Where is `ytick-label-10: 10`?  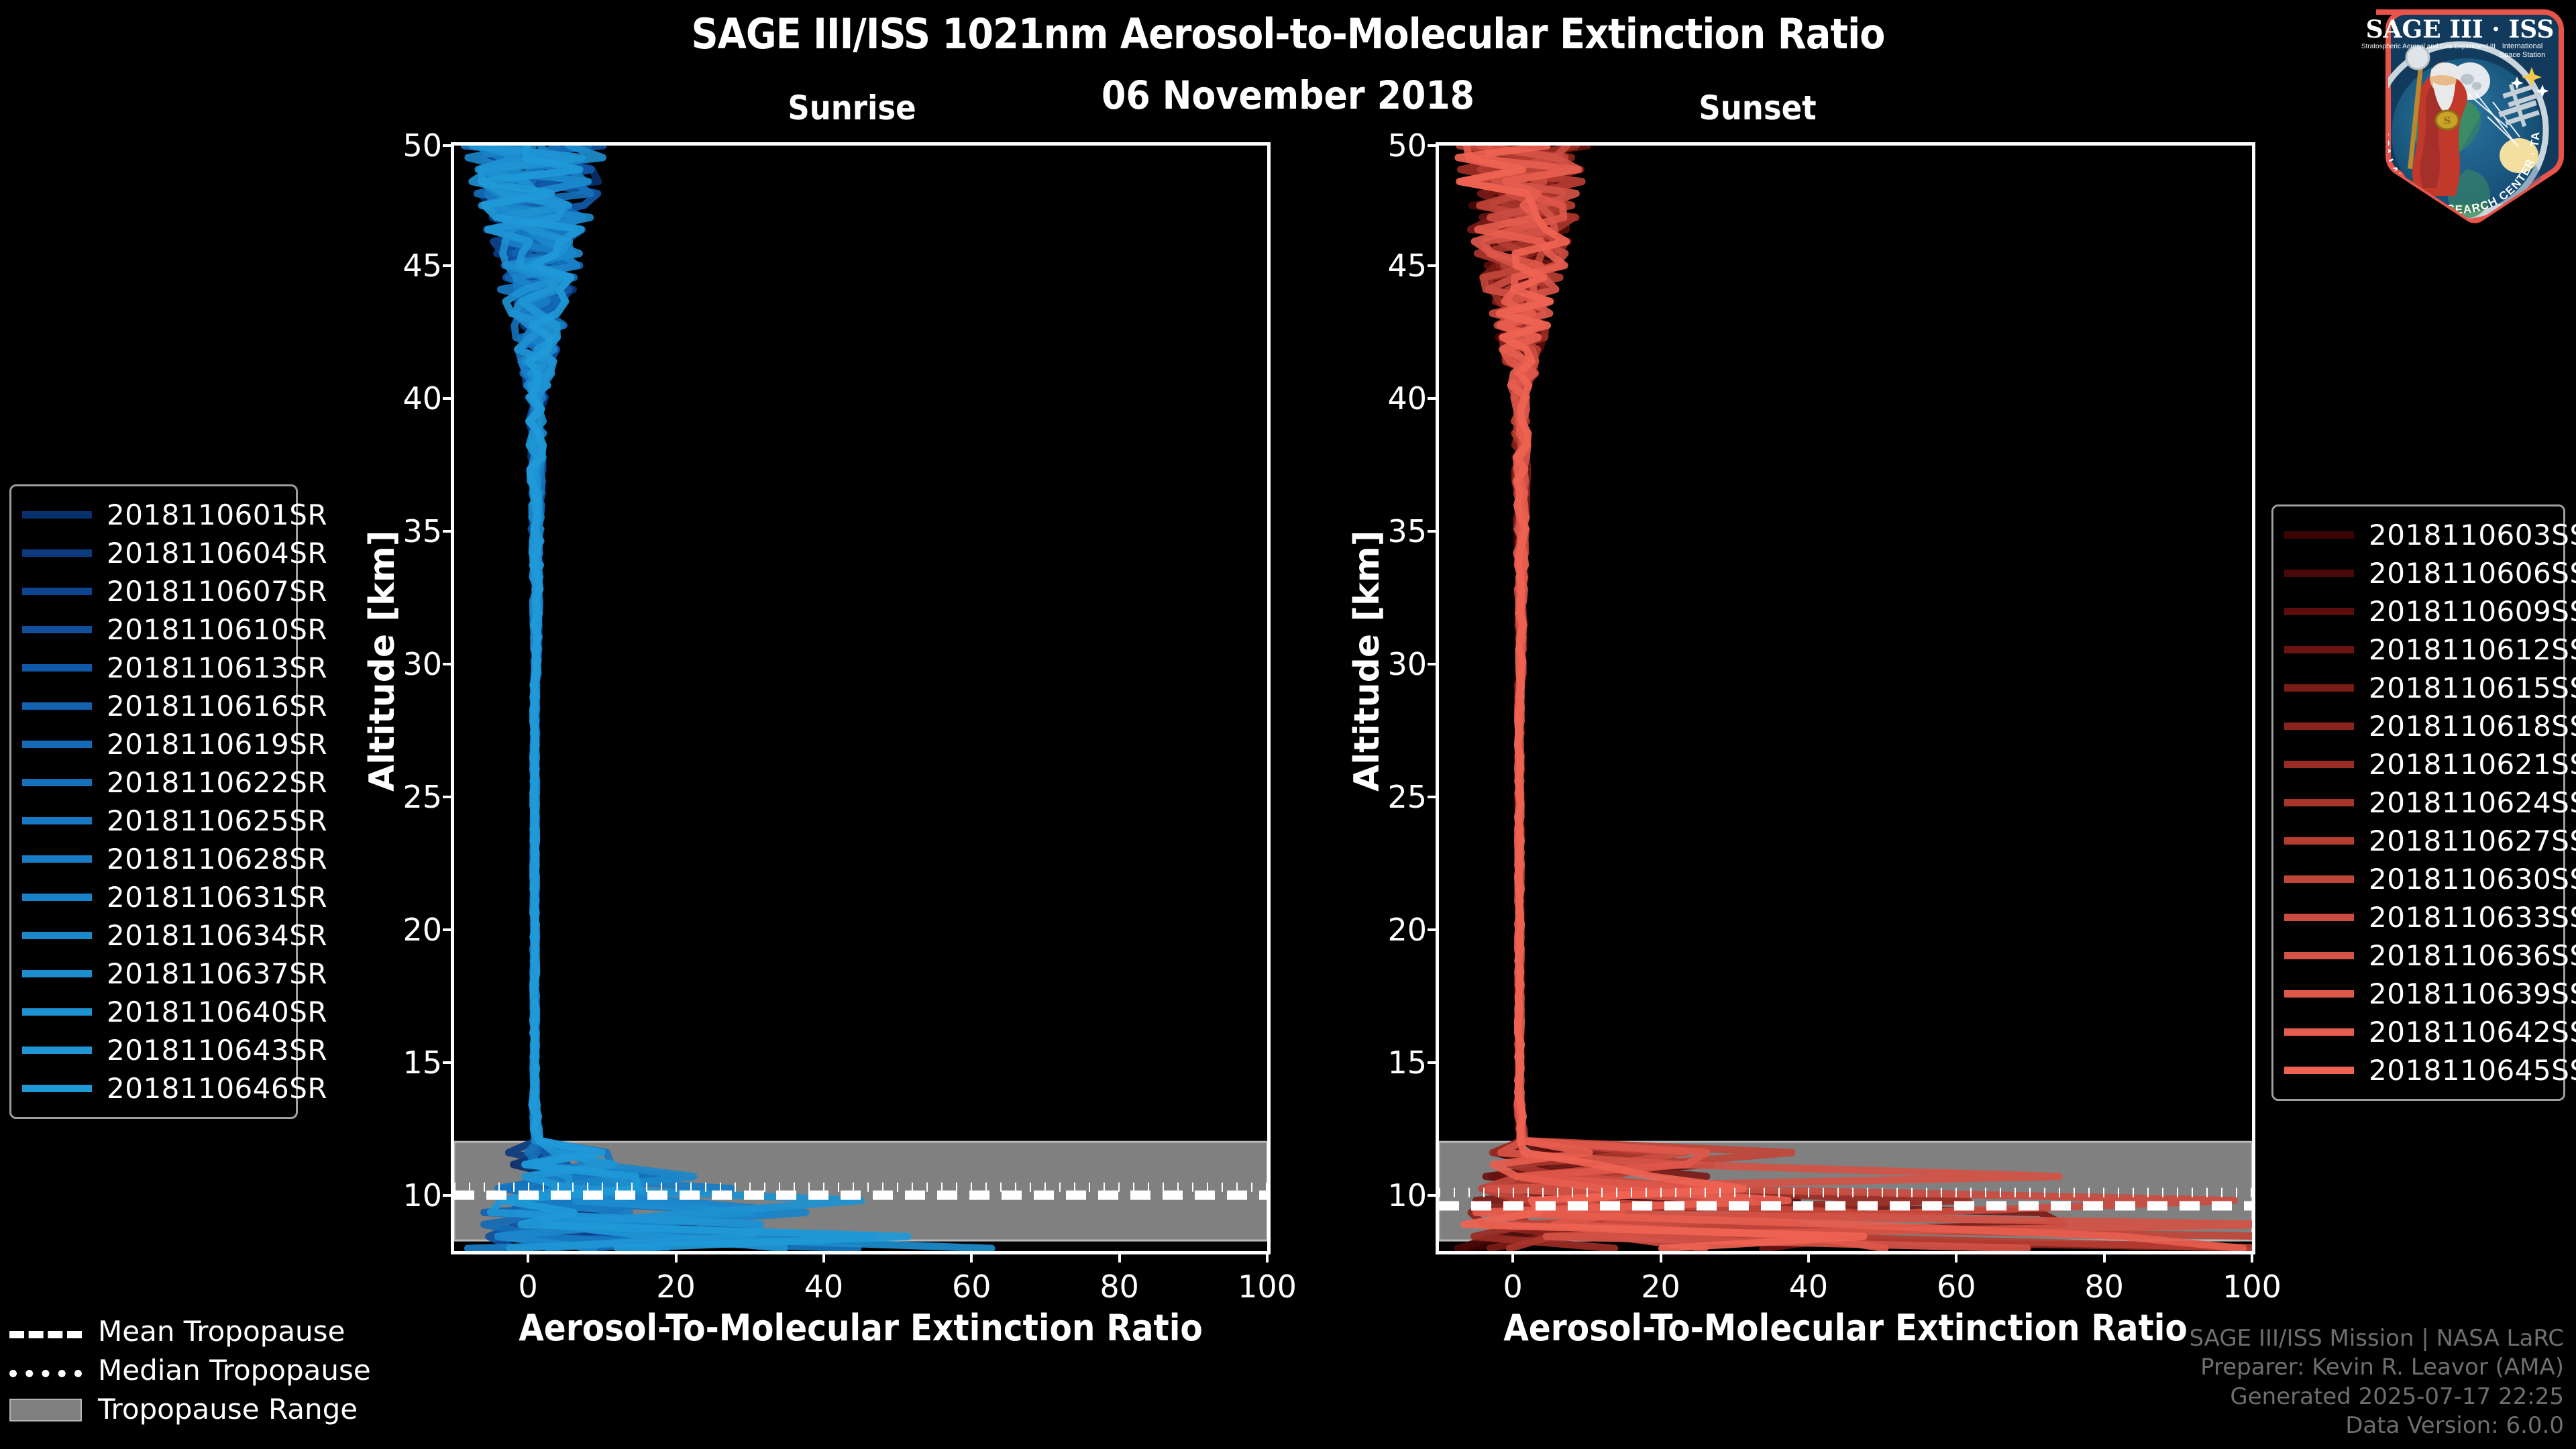
ytick-label-10: 10 is located at coordinates (1407, 1195).